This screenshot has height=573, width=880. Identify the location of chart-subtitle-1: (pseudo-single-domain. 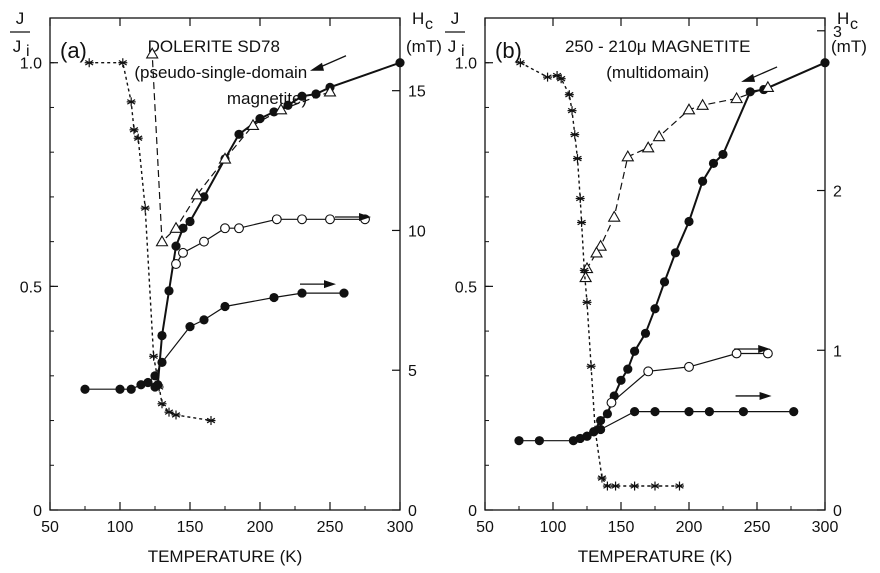
(220, 72).